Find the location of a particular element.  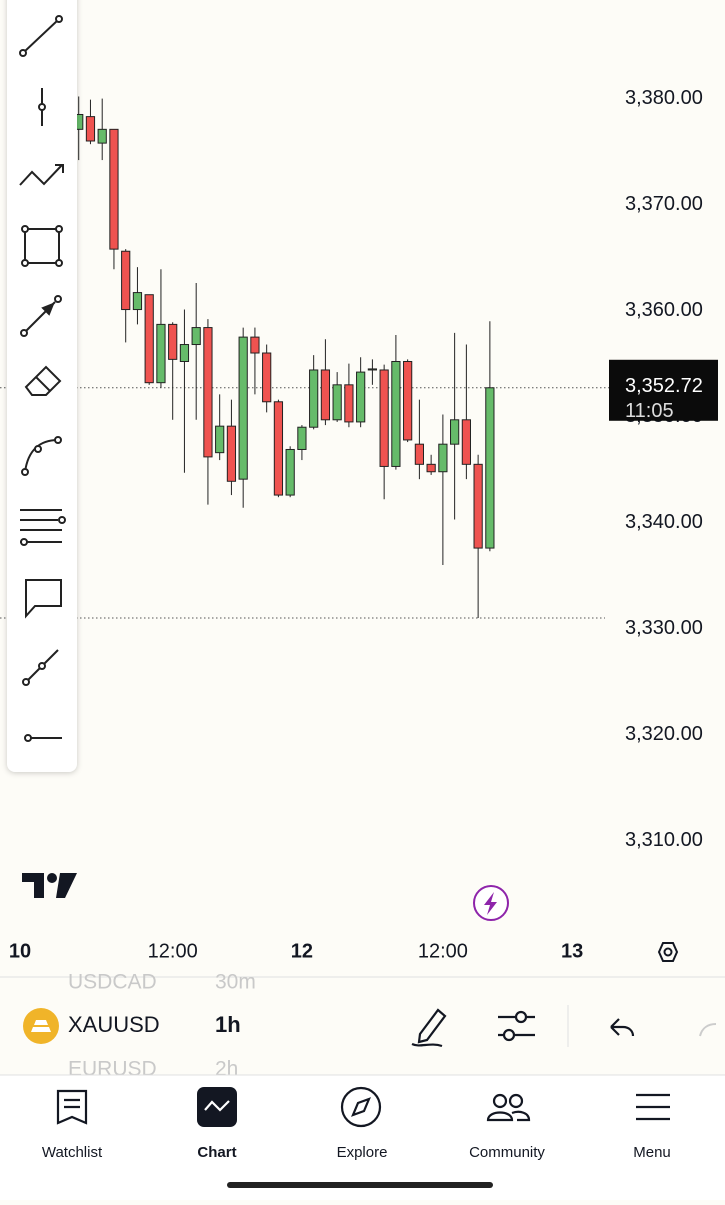

redo-button is located at coordinates (708, 1030).